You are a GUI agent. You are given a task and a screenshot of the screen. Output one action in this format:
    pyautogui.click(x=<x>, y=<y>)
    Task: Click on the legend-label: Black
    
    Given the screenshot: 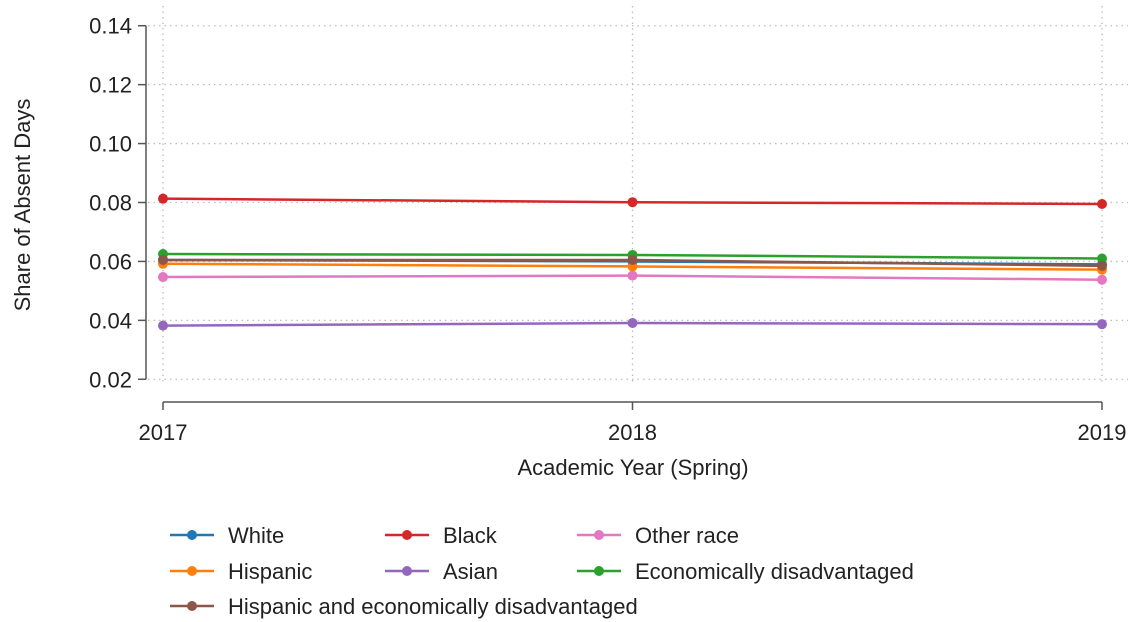 What is the action you would take?
    pyautogui.click(x=470, y=535)
    